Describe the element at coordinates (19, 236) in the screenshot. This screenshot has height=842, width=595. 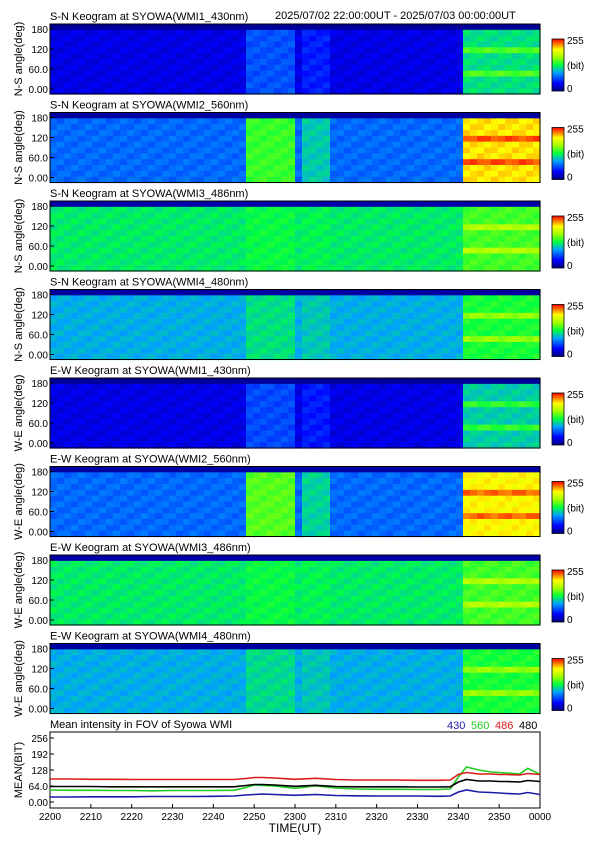
I see `panel-ylabel: N-S angle(deg)` at that location.